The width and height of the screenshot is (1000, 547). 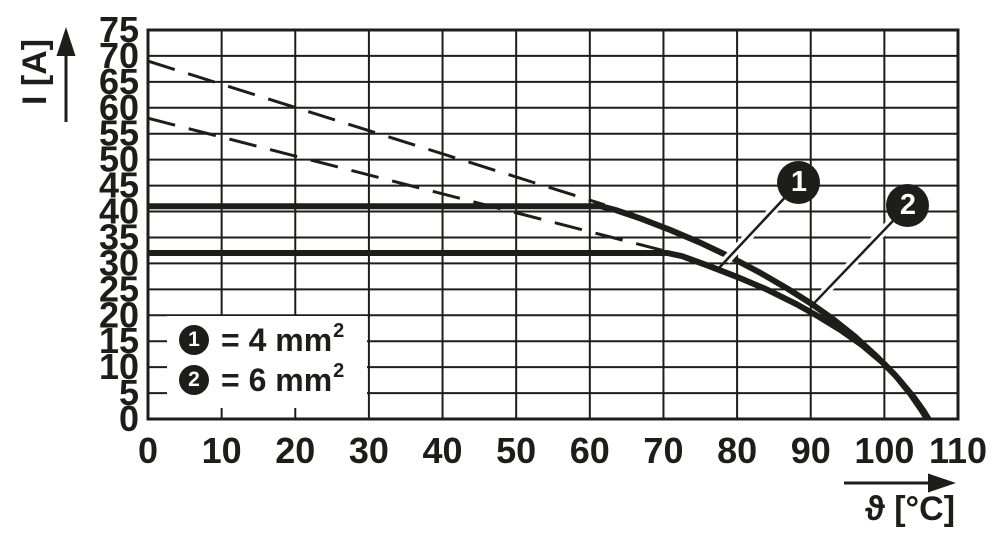 I want to click on y-tick-label: 25, so click(x=119, y=288).